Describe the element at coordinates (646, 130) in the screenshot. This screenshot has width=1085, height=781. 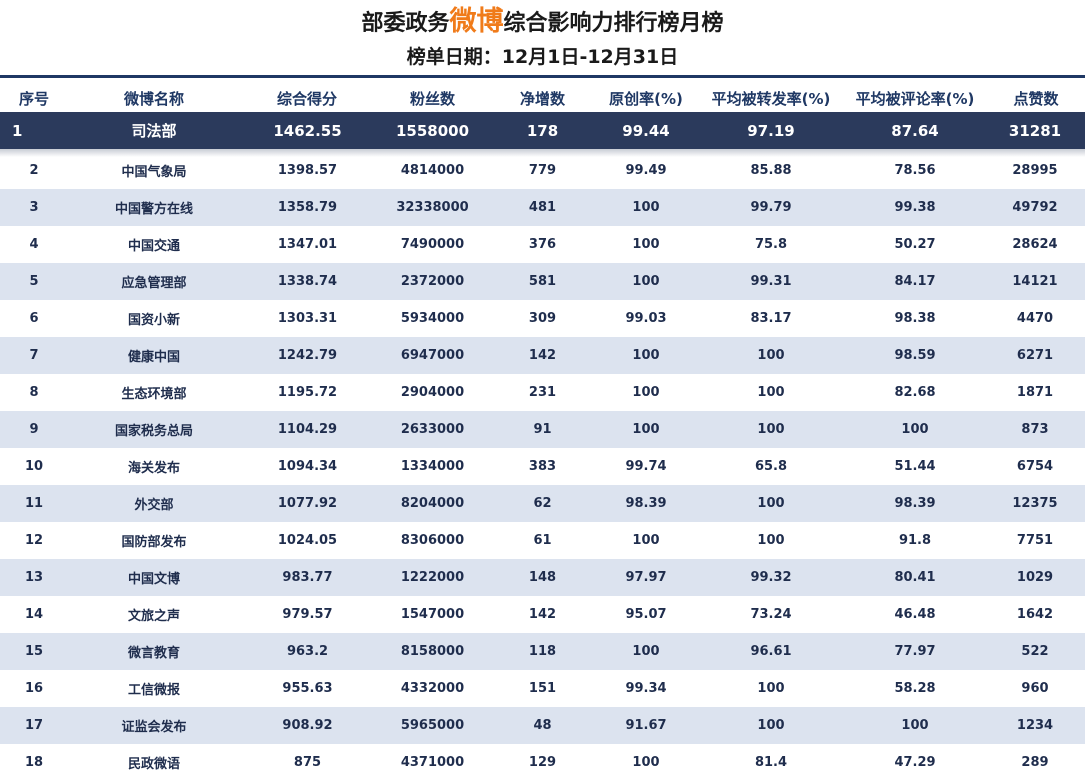
I see `original-rate-cell: 99.44` at that location.